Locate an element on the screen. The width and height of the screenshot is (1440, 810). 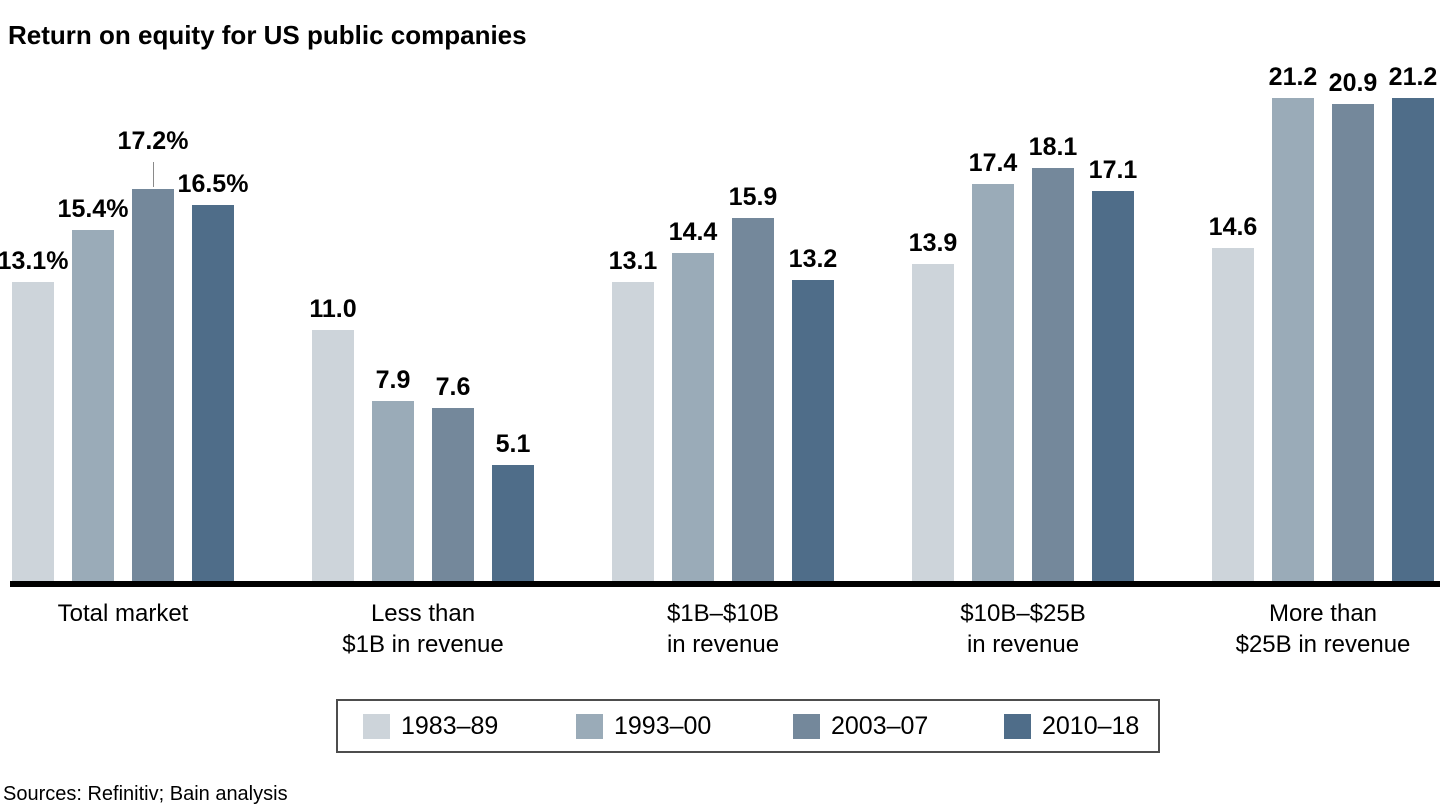
value-label: 15.4% is located at coordinates (93, 209).